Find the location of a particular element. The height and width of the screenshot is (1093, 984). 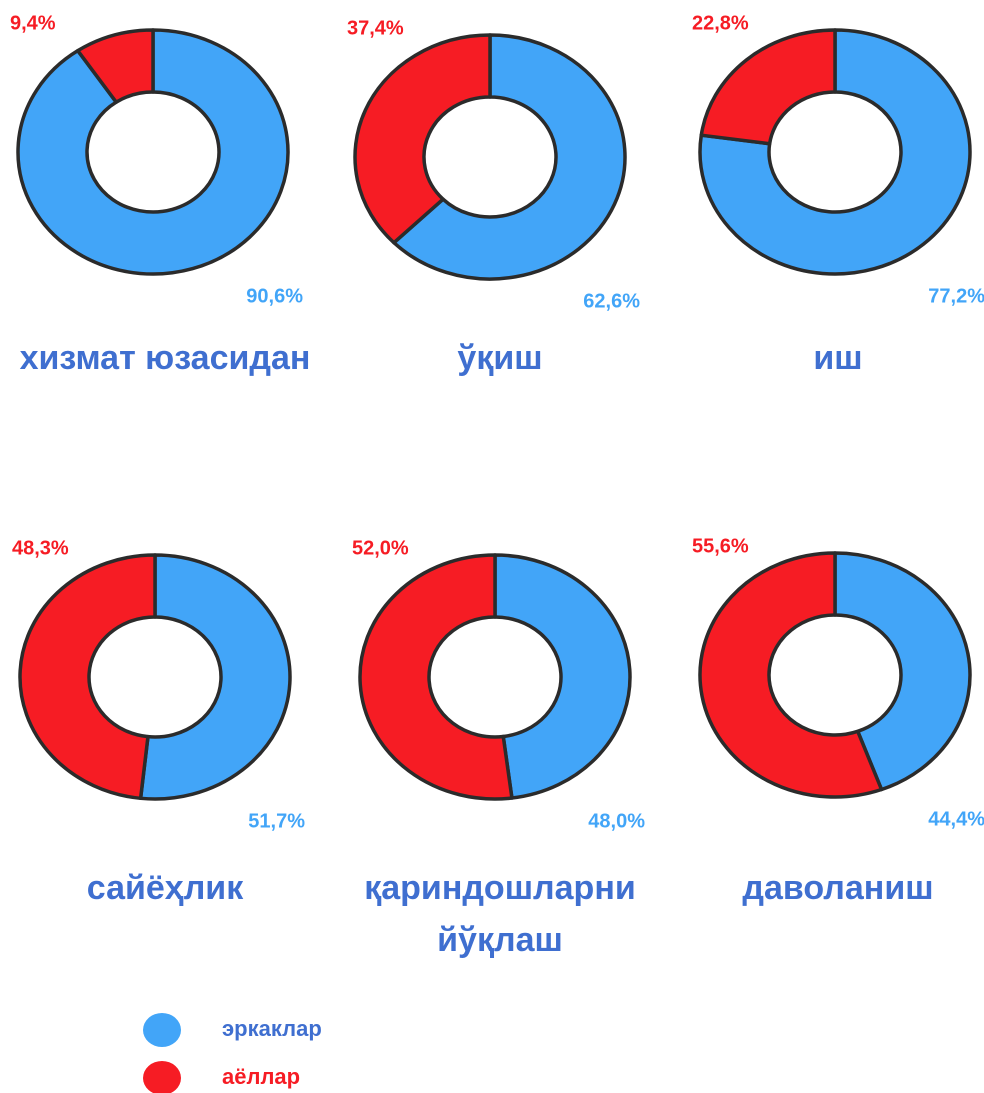

value-label: 22,8% is located at coordinates (720, 23).